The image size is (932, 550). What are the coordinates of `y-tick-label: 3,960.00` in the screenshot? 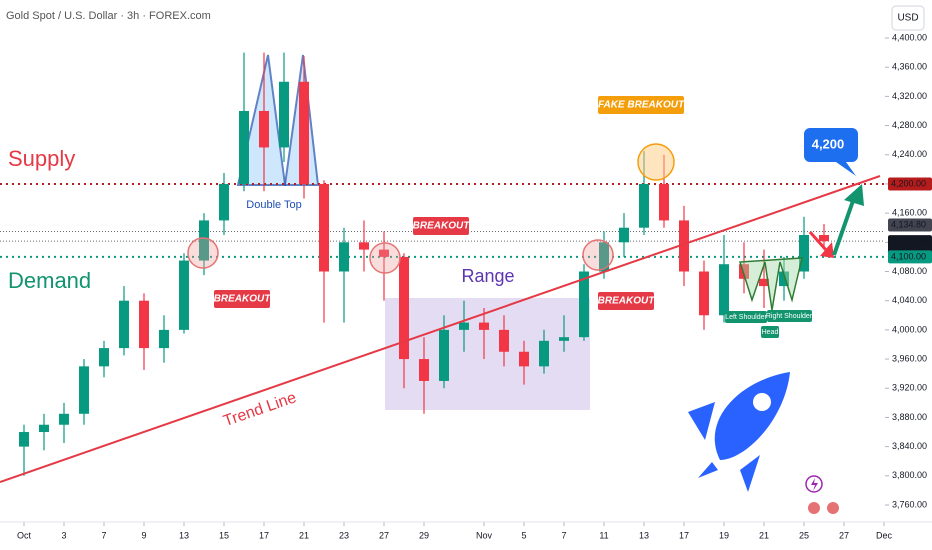 It's located at (909, 358).